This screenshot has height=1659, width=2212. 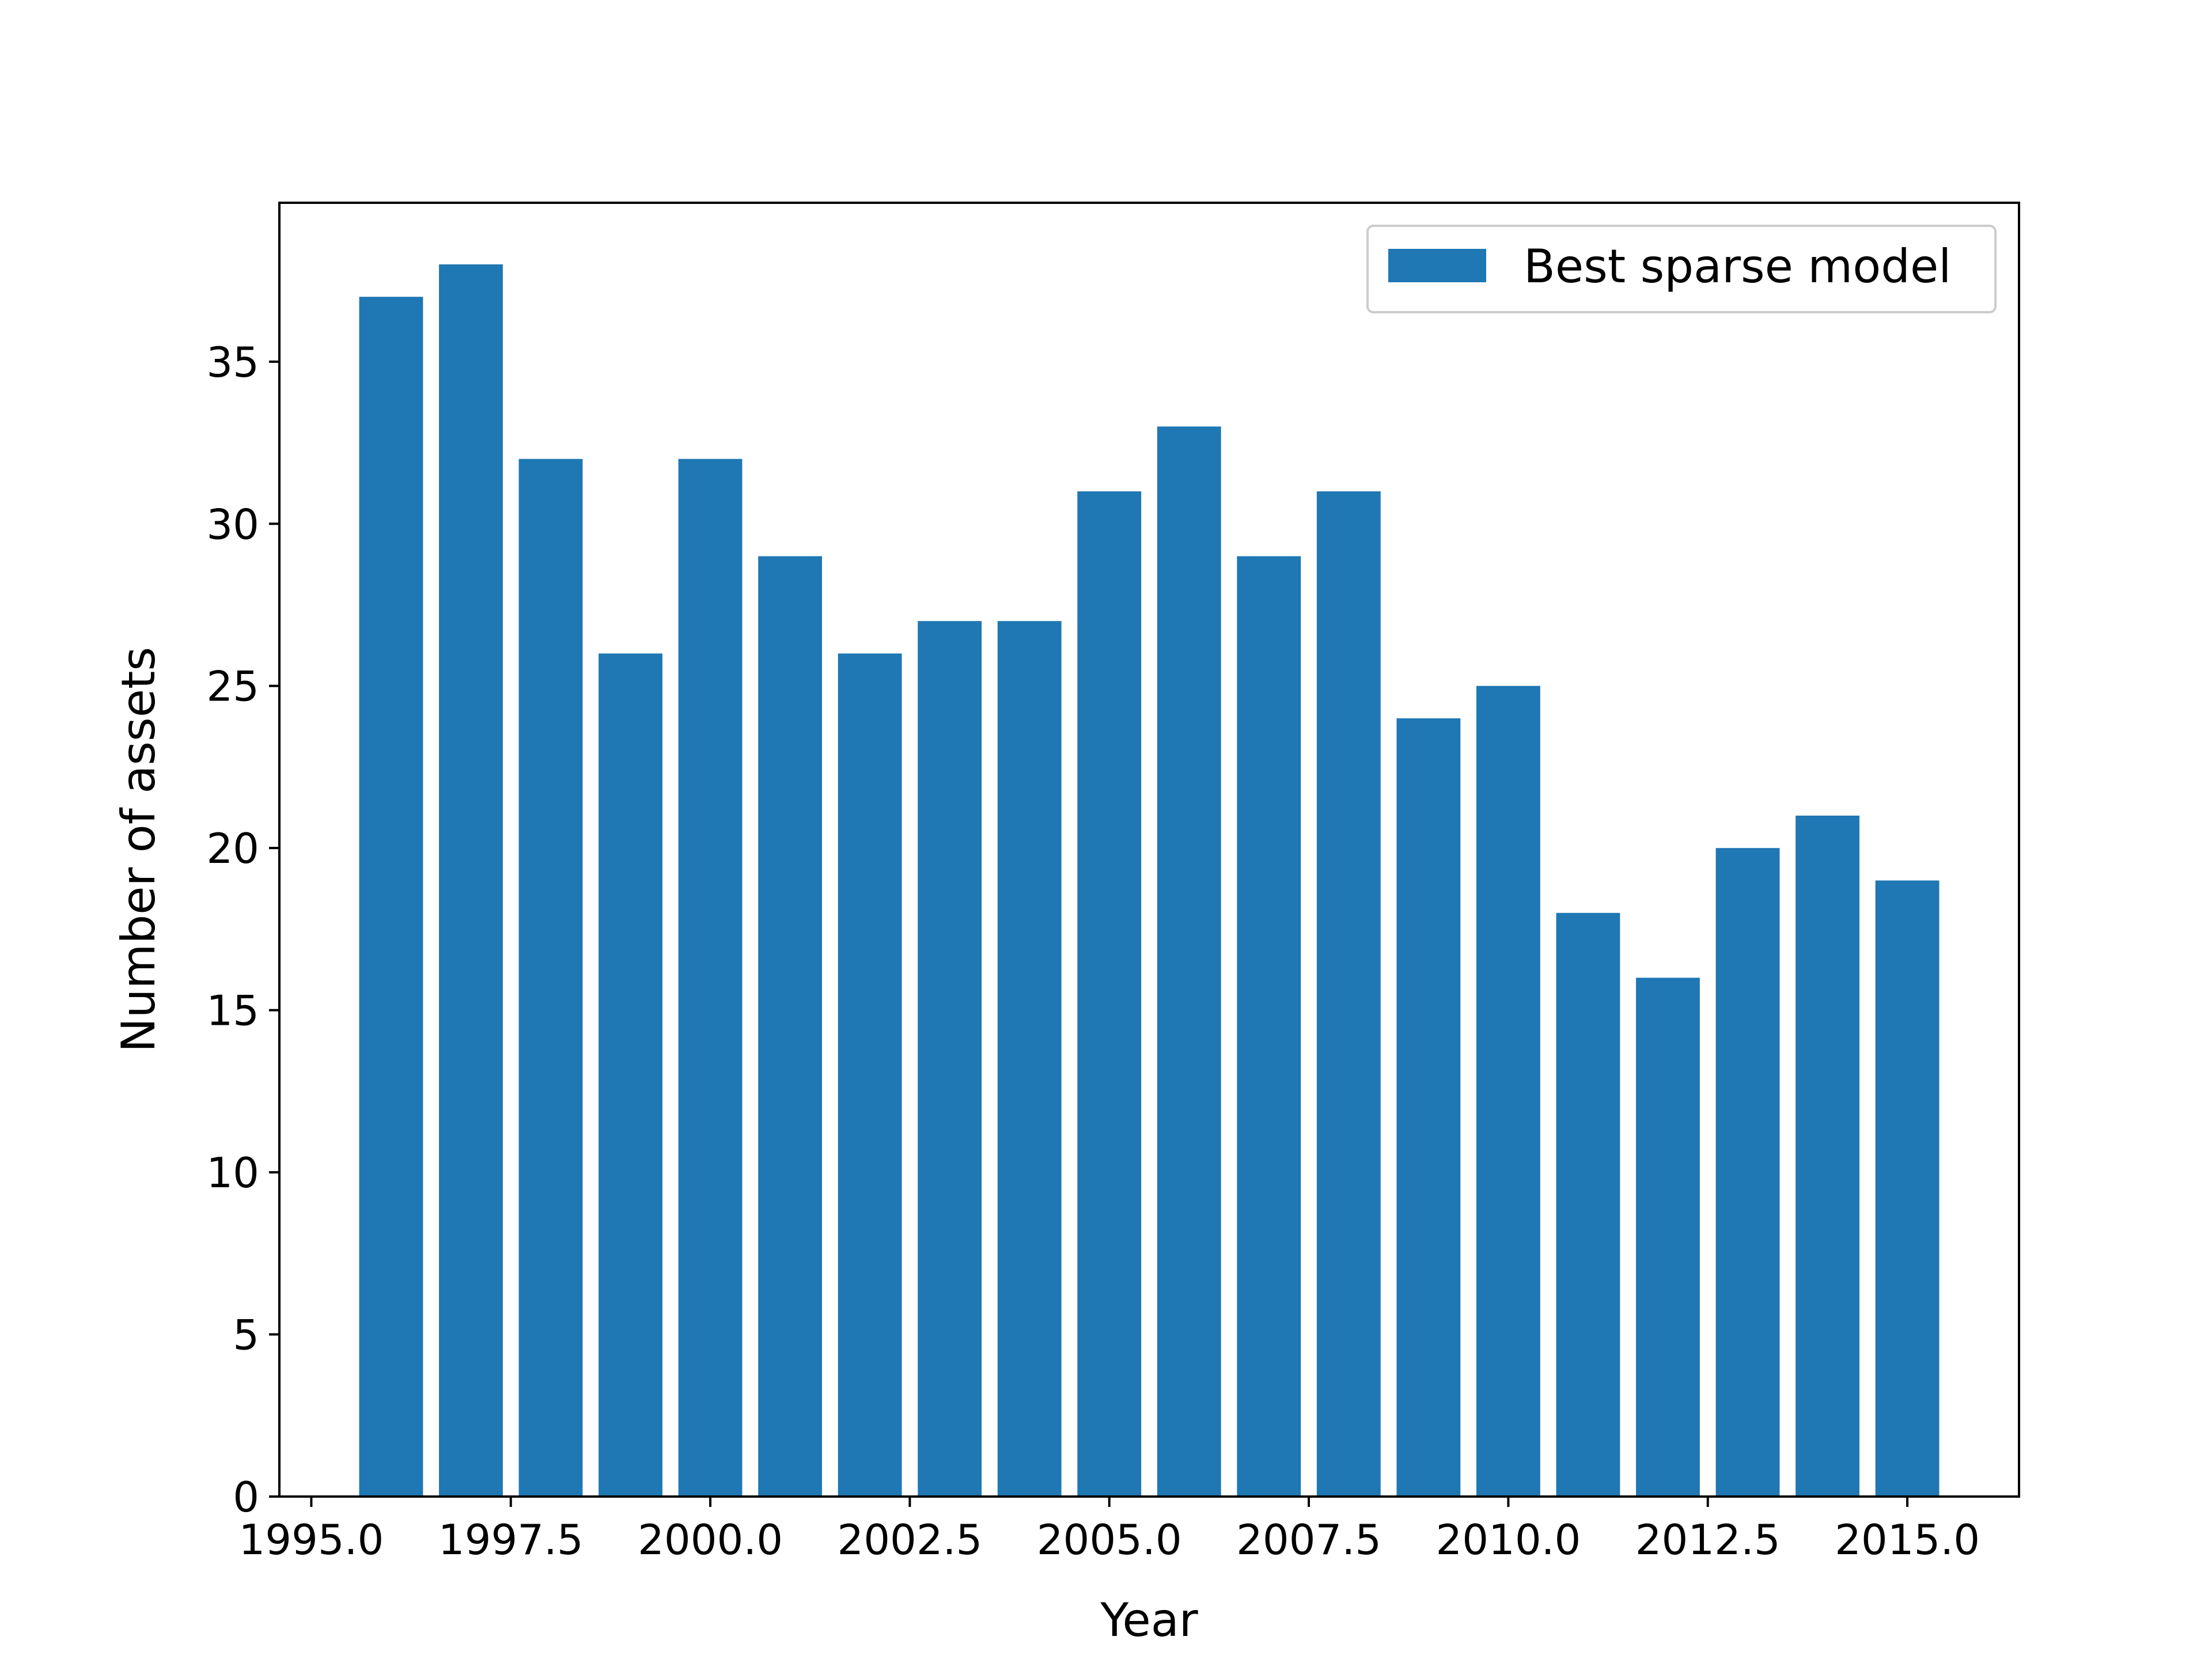 I want to click on y-tick-label: 30, so click(x=232, y=524).